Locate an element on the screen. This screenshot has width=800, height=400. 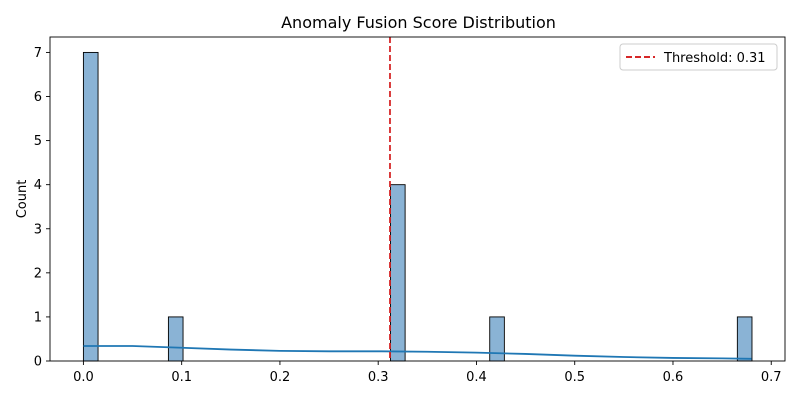
x-tick-label: 0.2 is located at coordinates (280, 377).